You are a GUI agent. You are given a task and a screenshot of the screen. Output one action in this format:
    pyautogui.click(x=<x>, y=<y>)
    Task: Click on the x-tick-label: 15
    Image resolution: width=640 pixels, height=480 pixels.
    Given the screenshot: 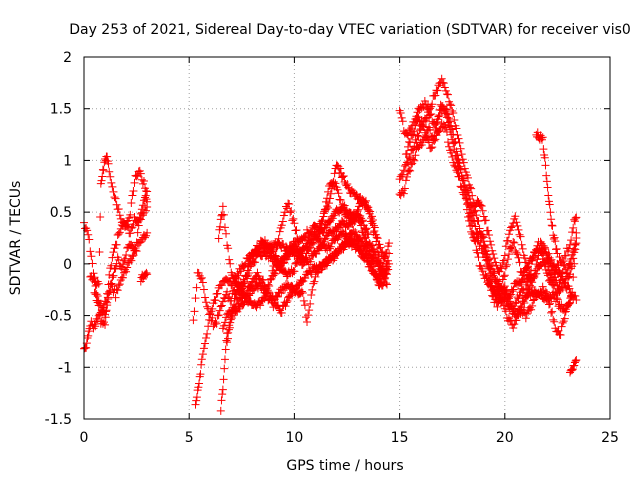 What is the action you would take?
    pyautogui.click(x=400, y=438)
    